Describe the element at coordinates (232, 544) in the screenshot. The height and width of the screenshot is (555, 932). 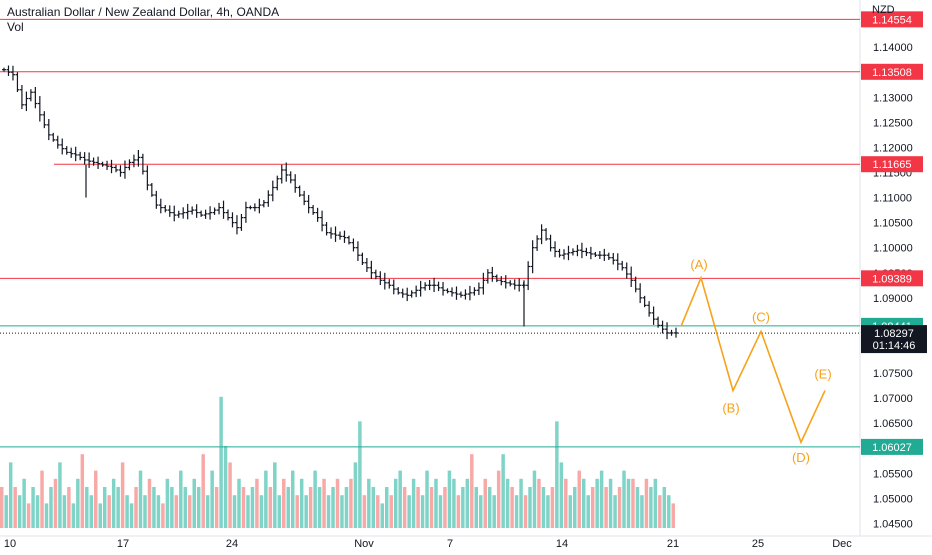
I see `x-tick-label: 24` at that location.